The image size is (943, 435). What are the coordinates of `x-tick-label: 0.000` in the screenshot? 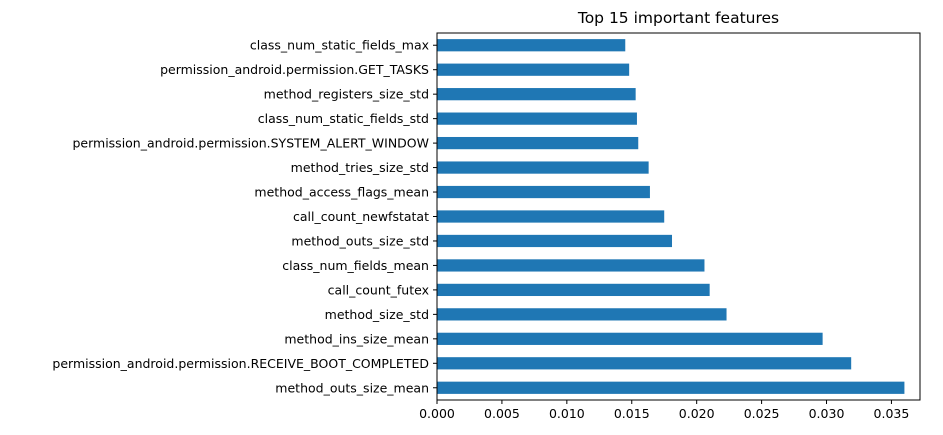 It's located at (437, 413).